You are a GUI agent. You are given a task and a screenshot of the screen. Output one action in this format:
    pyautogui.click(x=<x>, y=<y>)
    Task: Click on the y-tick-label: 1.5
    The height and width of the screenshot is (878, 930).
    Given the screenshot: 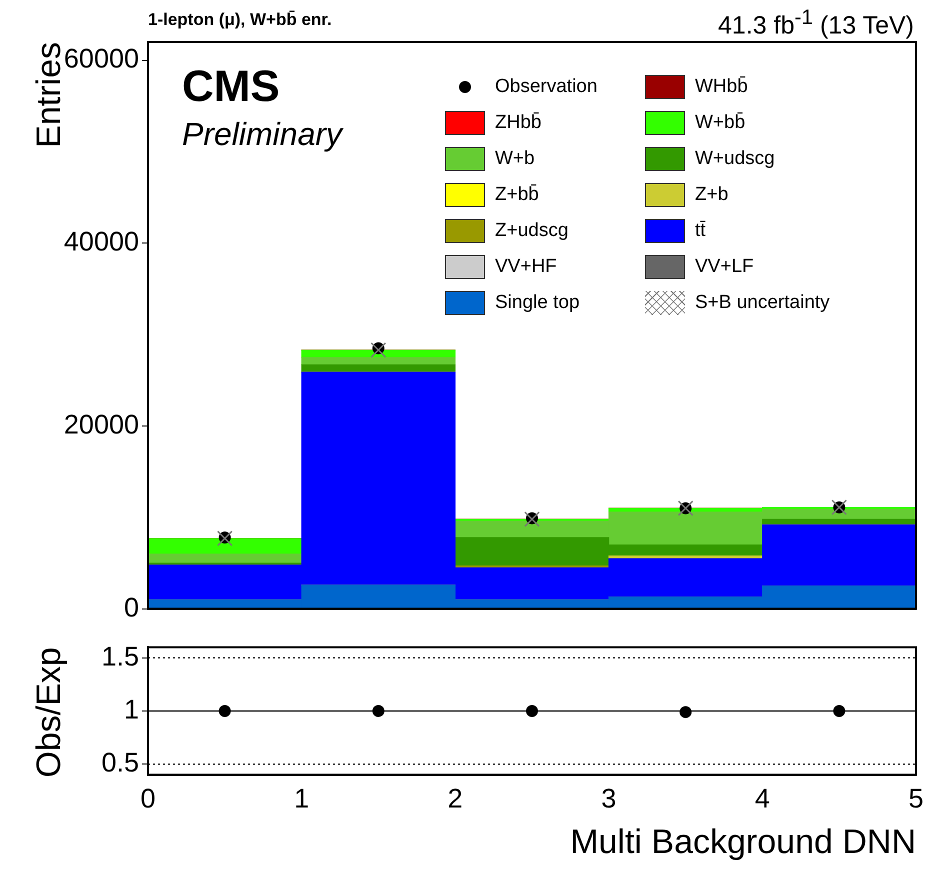 What is the action you would take?
    pyautogui.click(x=120, y=656)
    